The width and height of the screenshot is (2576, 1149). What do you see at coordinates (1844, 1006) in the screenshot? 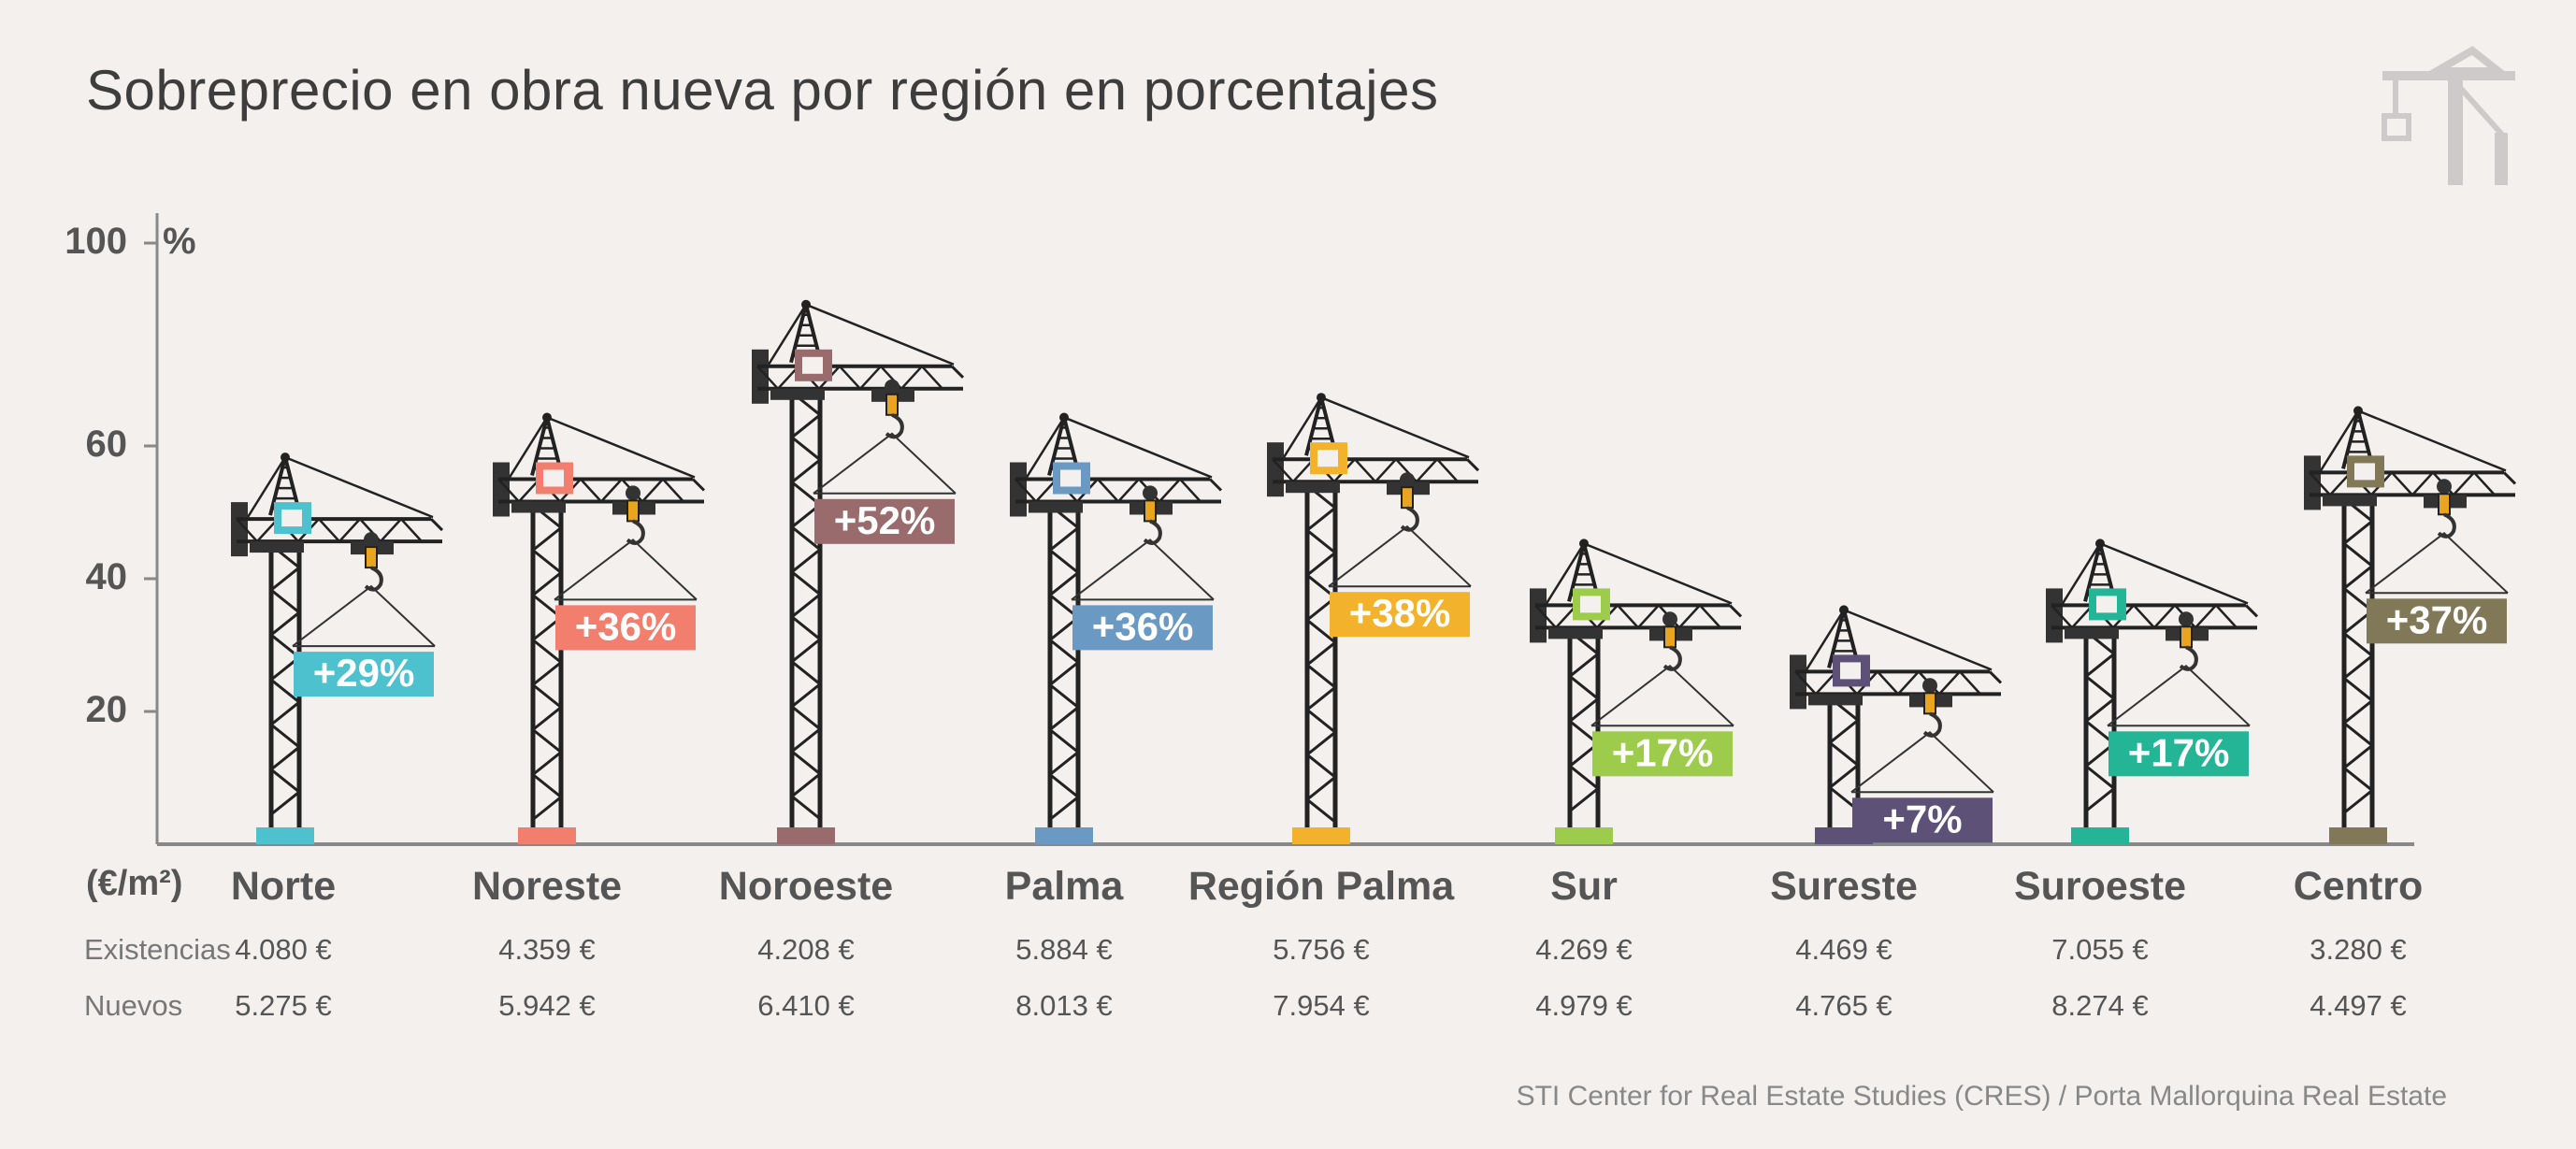
I see `nuevos-value: 4.765 €` at bounding box center [1844, 1006].